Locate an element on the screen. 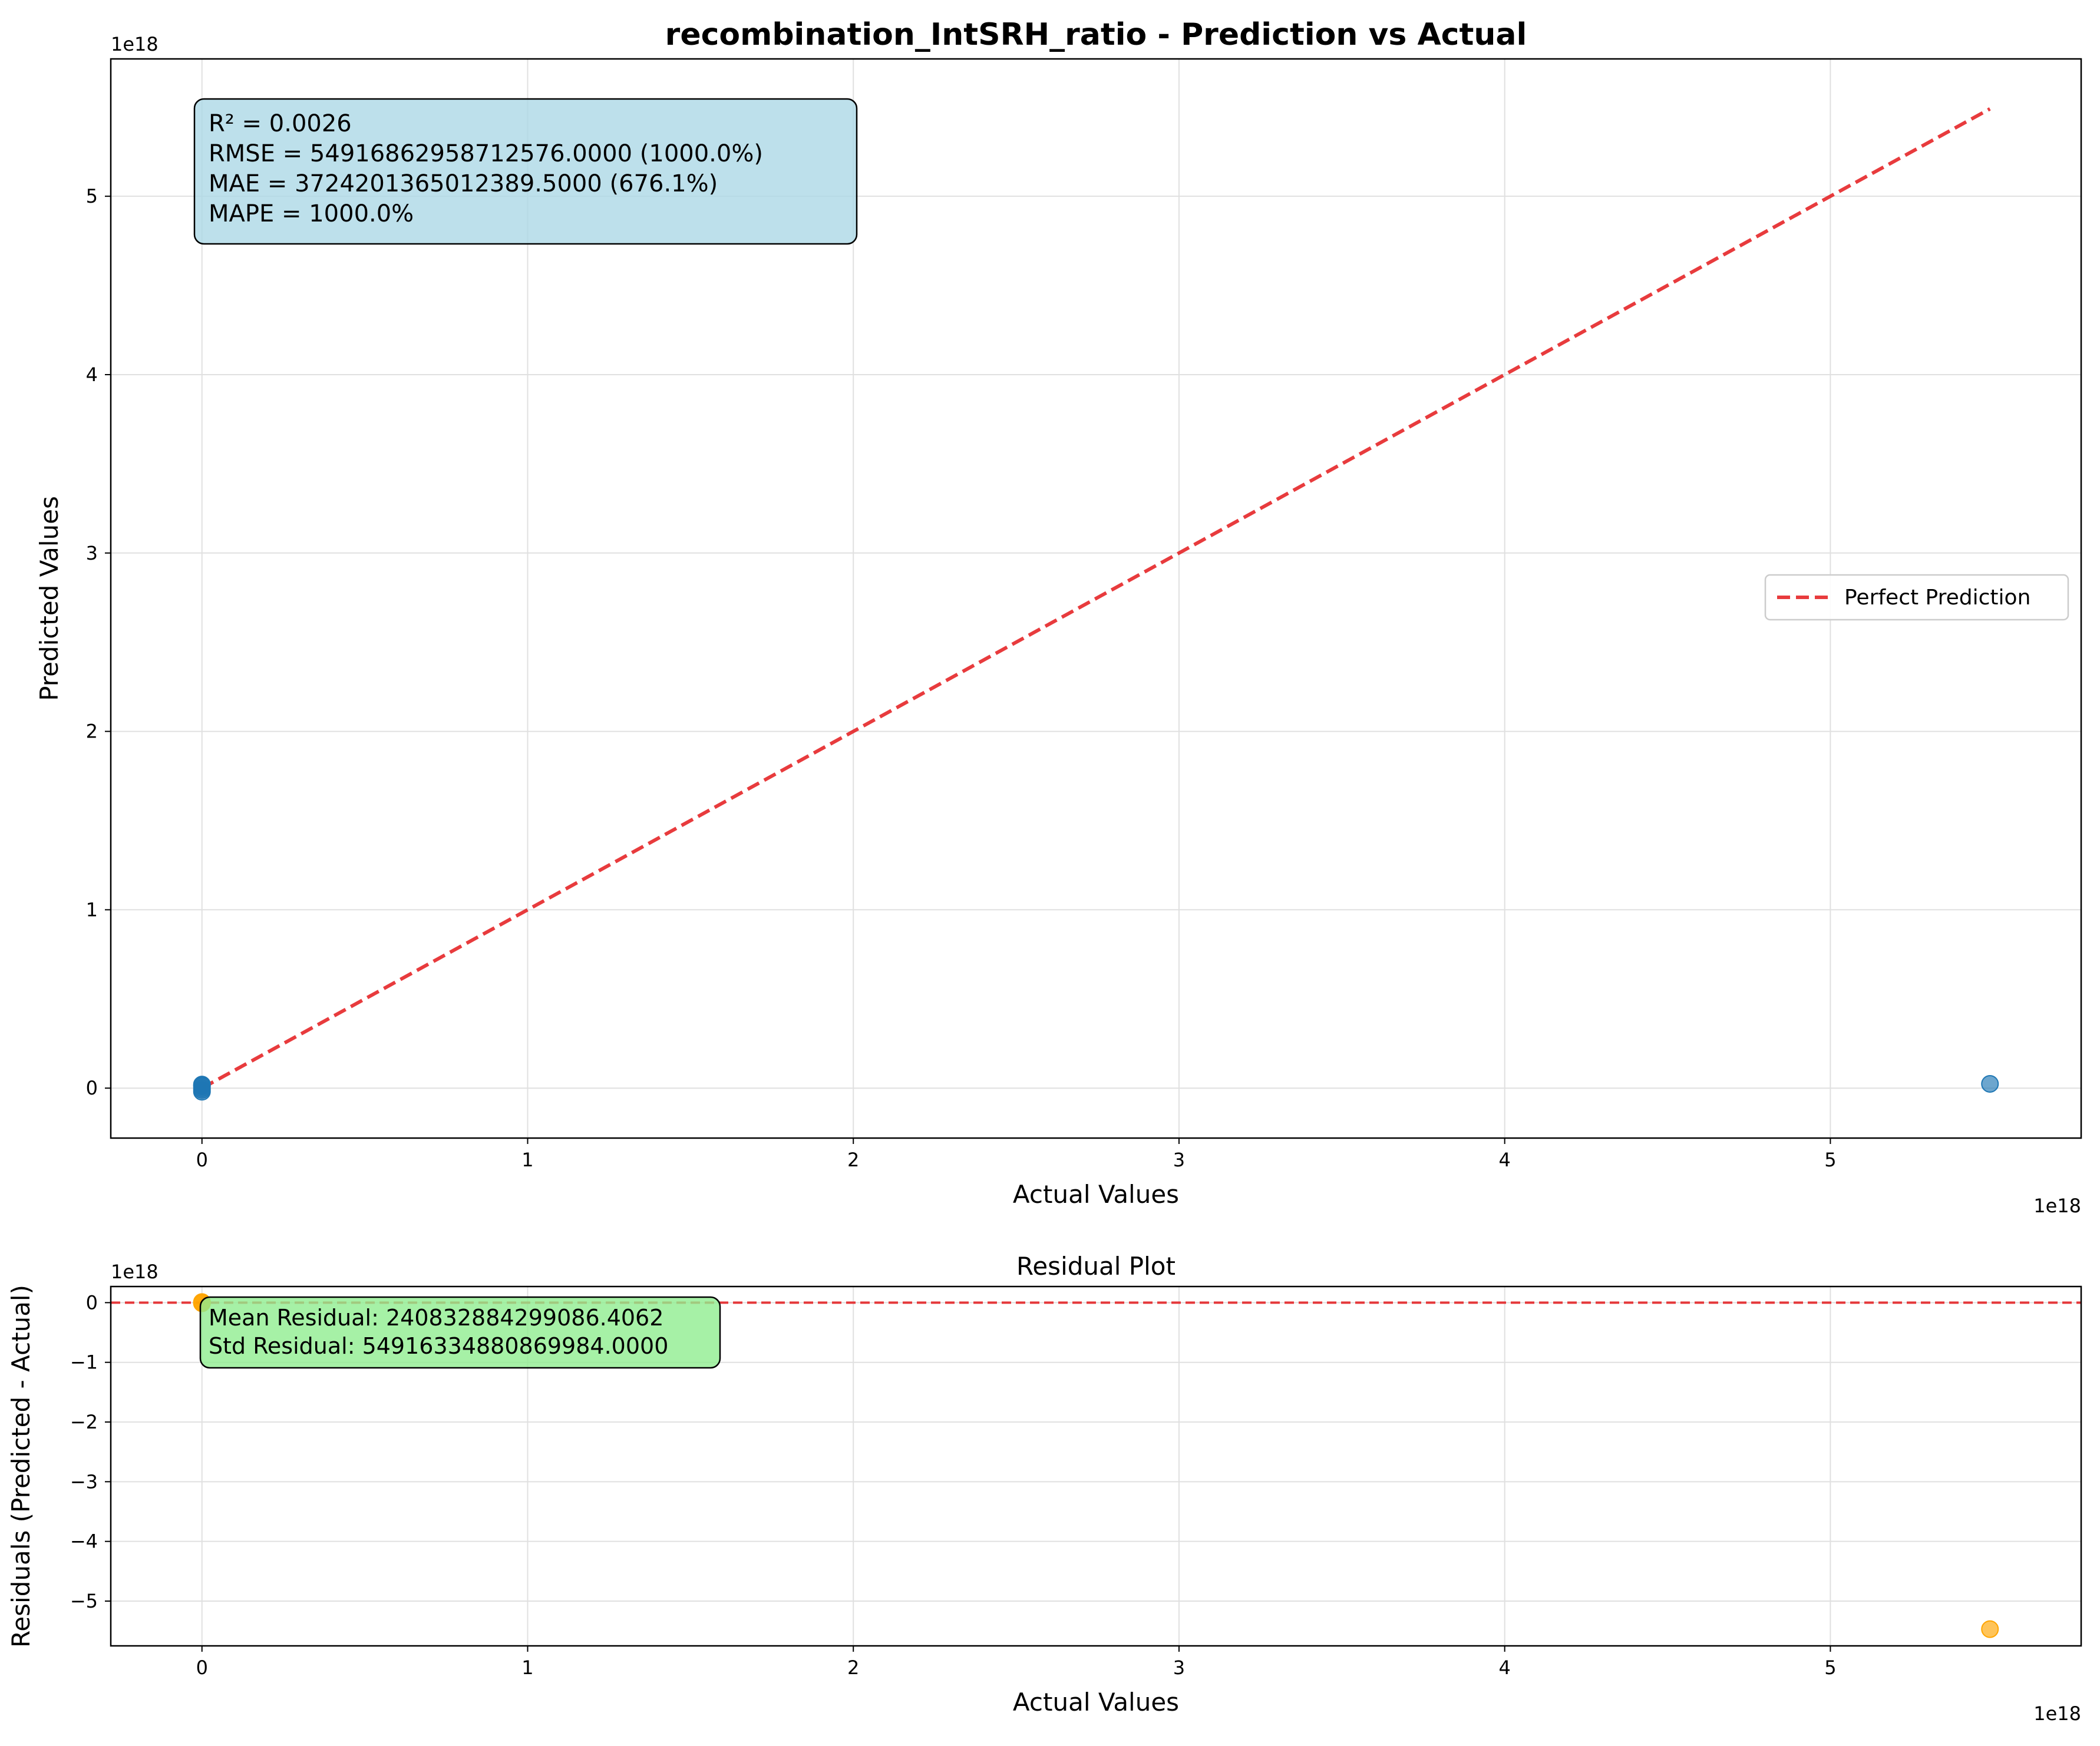  stats-annotation-line: Std Residual: 54916334880869984.0000 is located at coordinates (438, 1346).